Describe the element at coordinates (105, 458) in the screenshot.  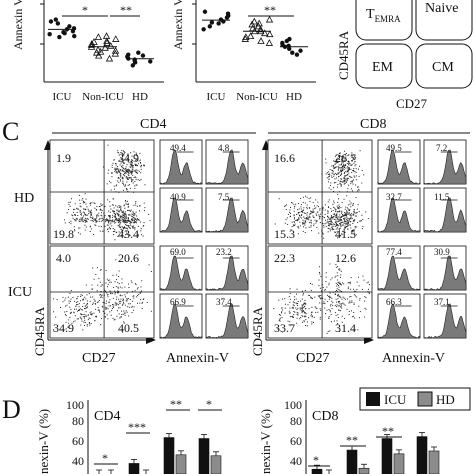
I see `d-cd4-sig-1: *` at that location.